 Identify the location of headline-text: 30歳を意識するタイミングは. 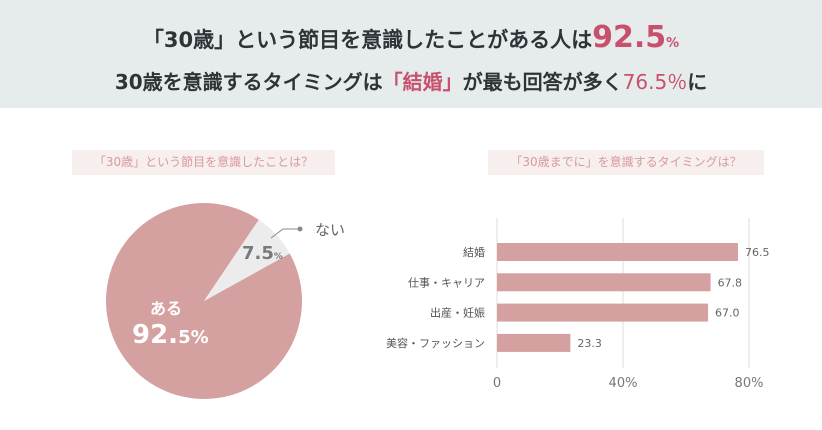
(248, 82).